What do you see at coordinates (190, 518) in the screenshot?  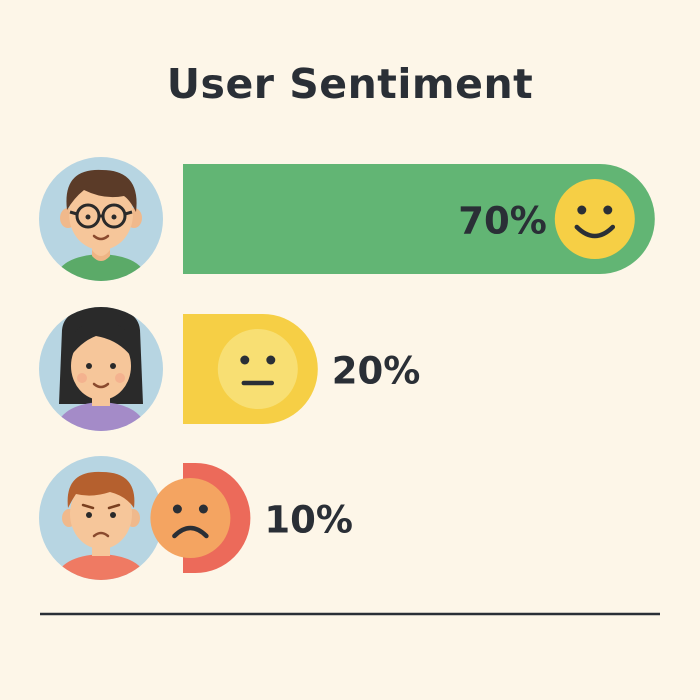 I see `frowning-face-icon` at bounding box center [190, 518].